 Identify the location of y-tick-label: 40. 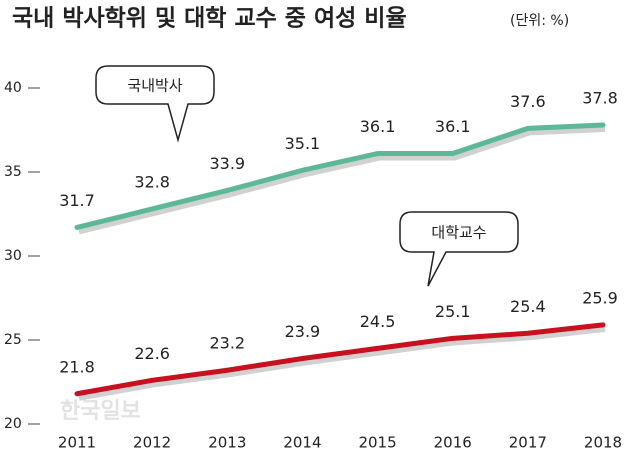
(13, 88).